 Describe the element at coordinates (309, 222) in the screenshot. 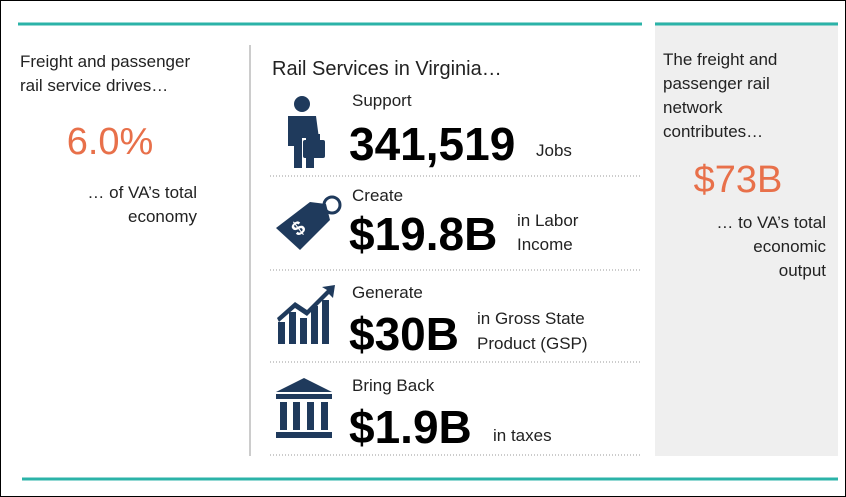

I see `icon-price-tag: $` at that location.